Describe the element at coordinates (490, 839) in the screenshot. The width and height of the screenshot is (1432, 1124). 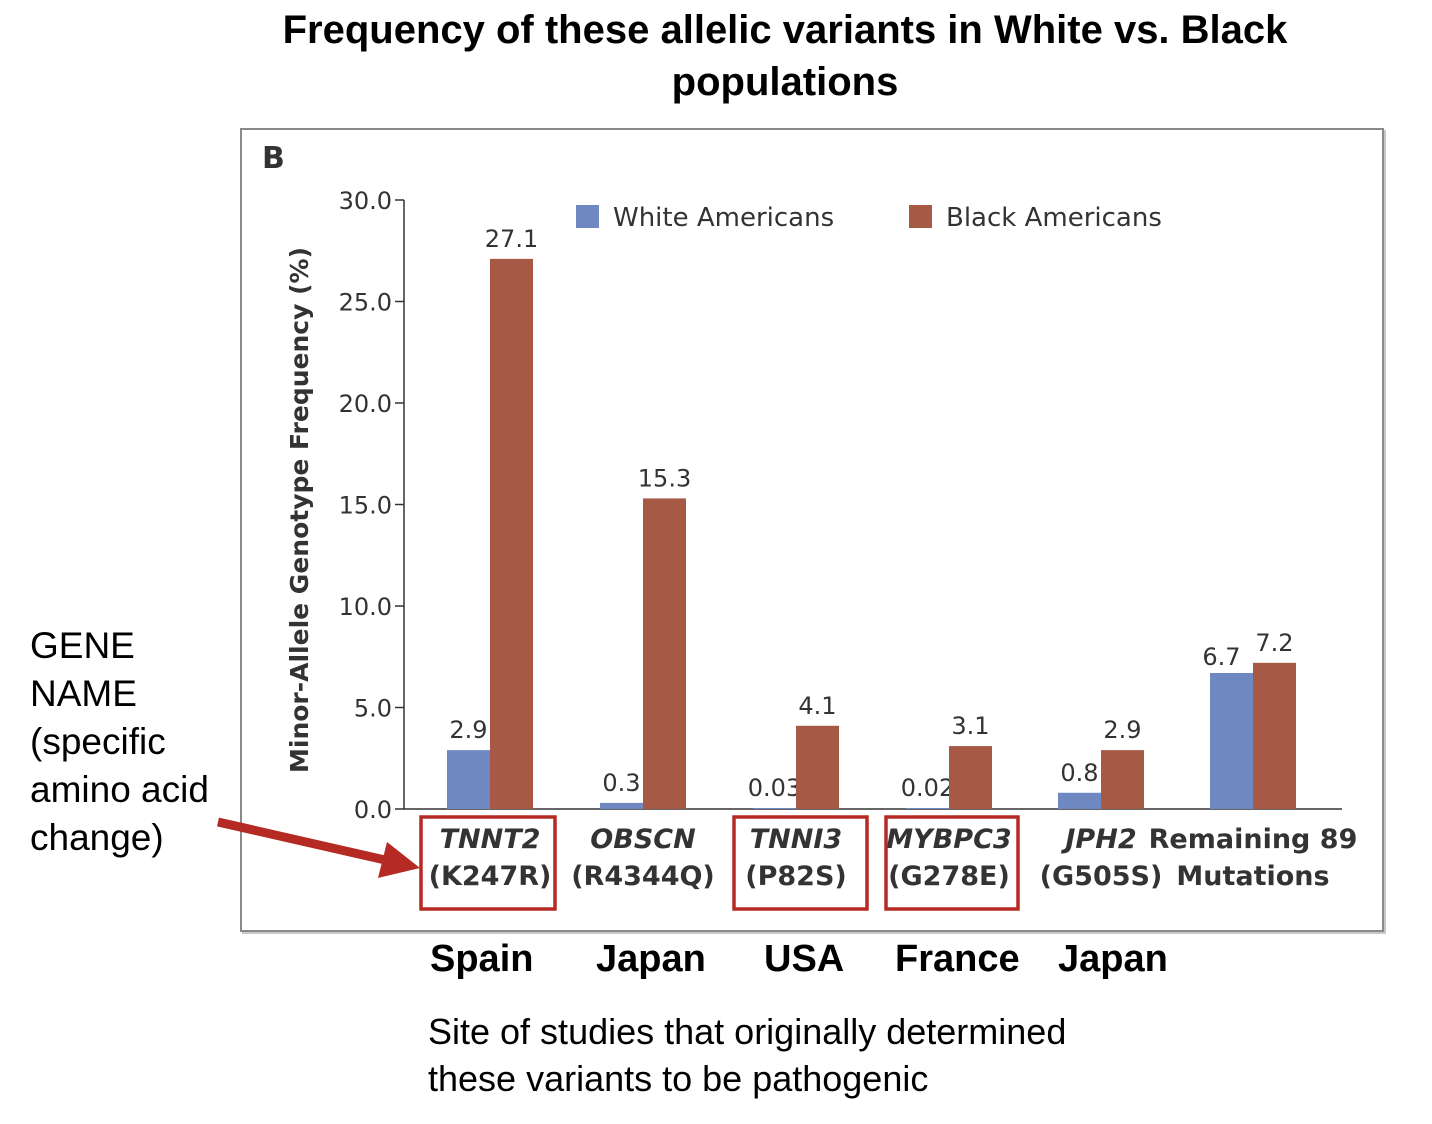
I see `category-gene-label: TNNT2` at that location.